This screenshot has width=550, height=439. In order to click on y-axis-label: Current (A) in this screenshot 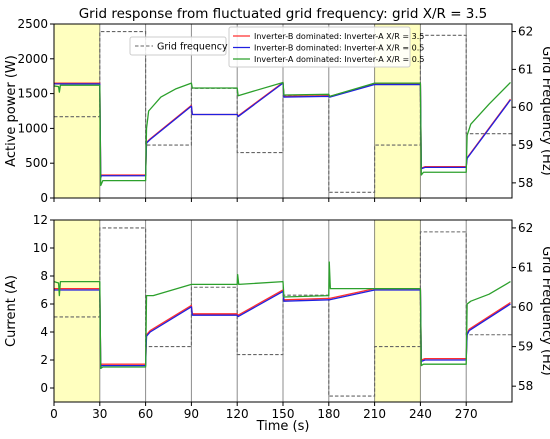, I will do `click(11, 311)`.